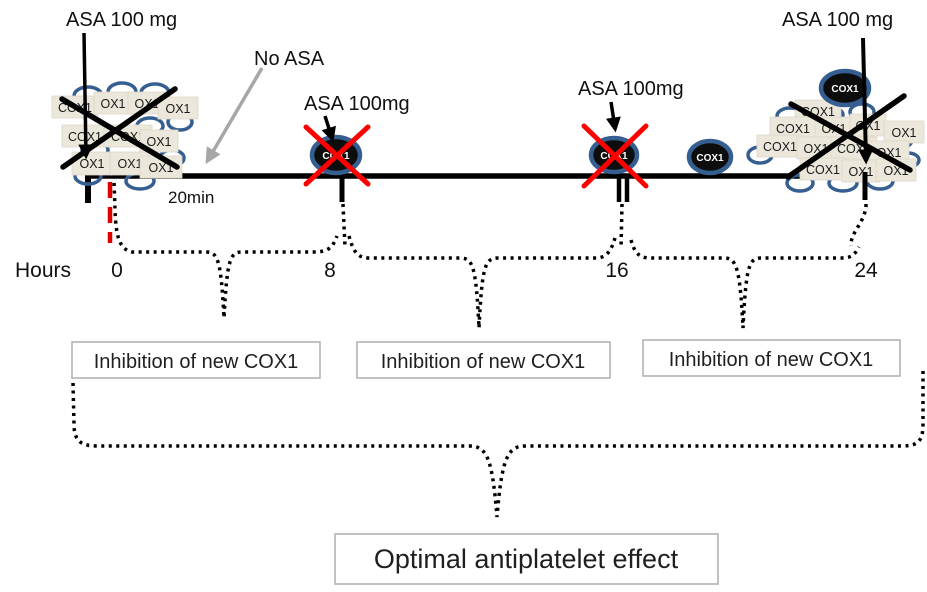 The image size is (927, 592). I want to click on cox1-oval-free-label: COX1, so click(710, 158).